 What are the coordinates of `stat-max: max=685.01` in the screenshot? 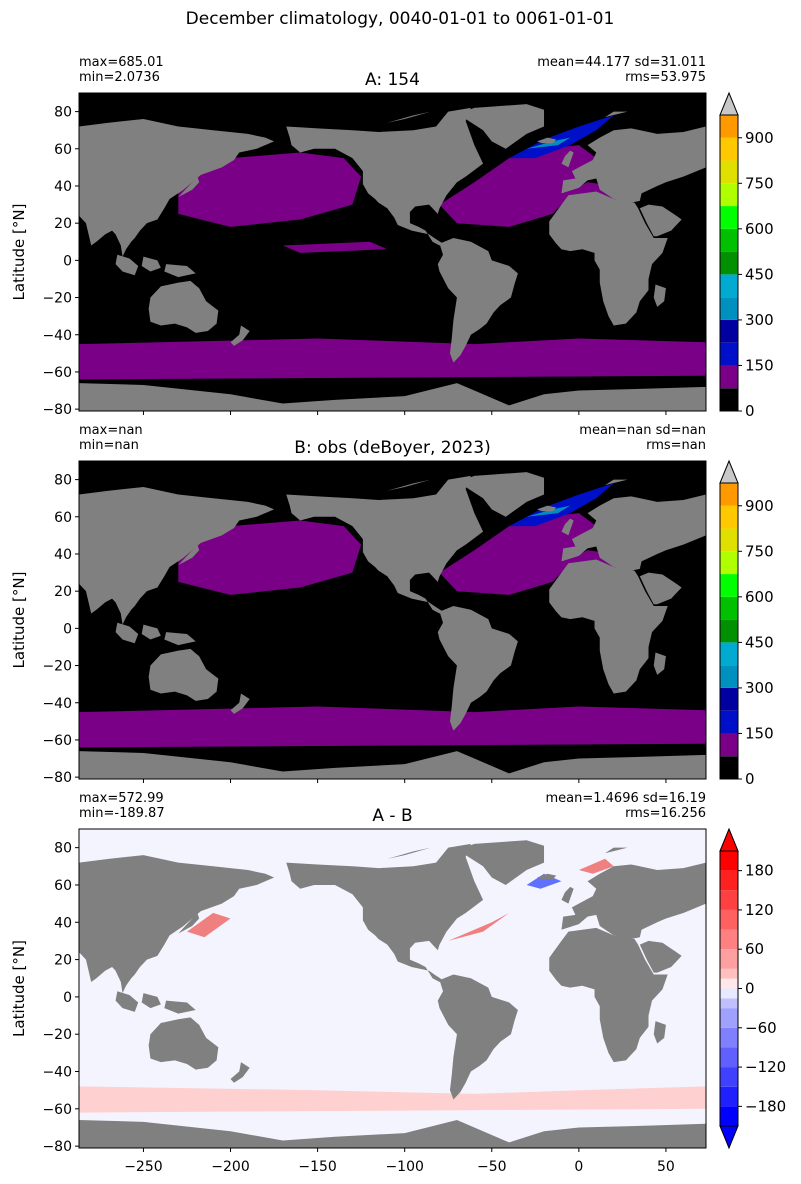 It's located at (121, 62).